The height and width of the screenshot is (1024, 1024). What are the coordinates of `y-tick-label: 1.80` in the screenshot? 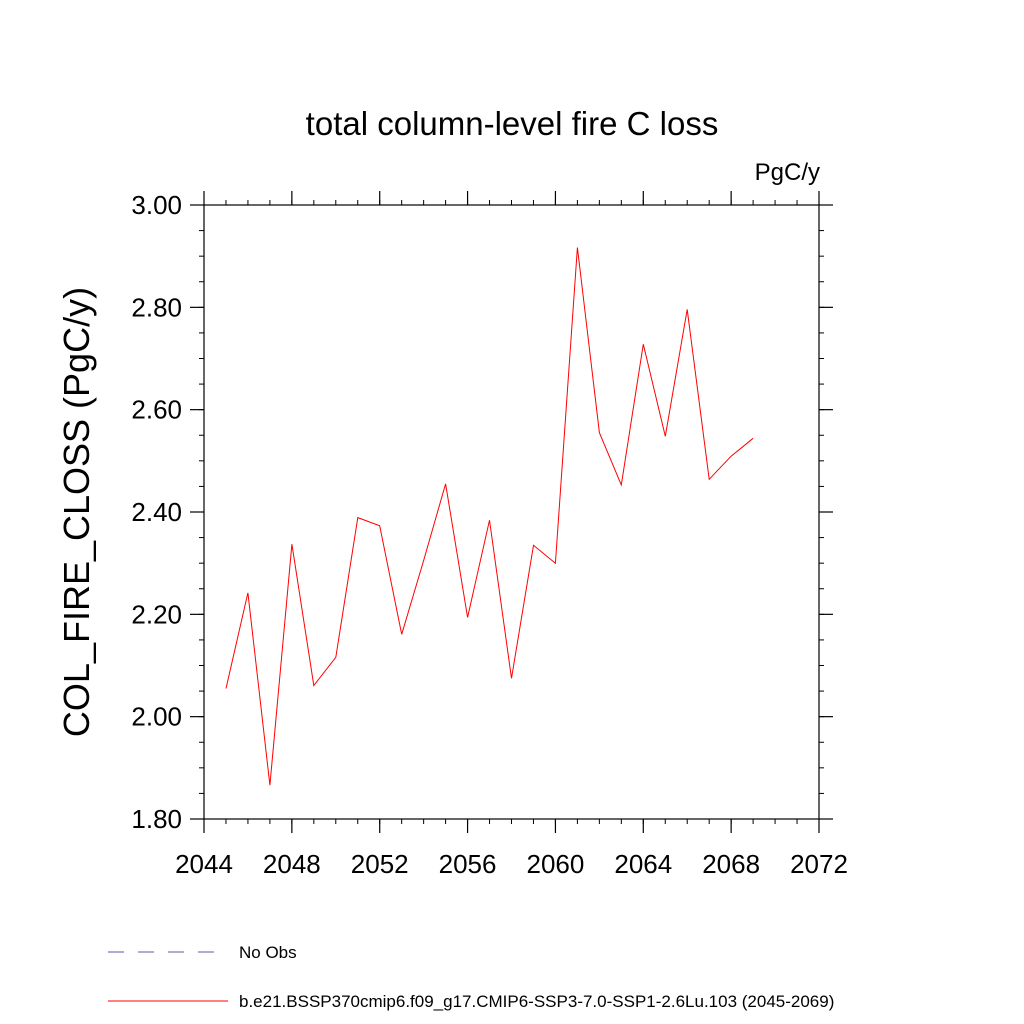 It's located at (156, 819).